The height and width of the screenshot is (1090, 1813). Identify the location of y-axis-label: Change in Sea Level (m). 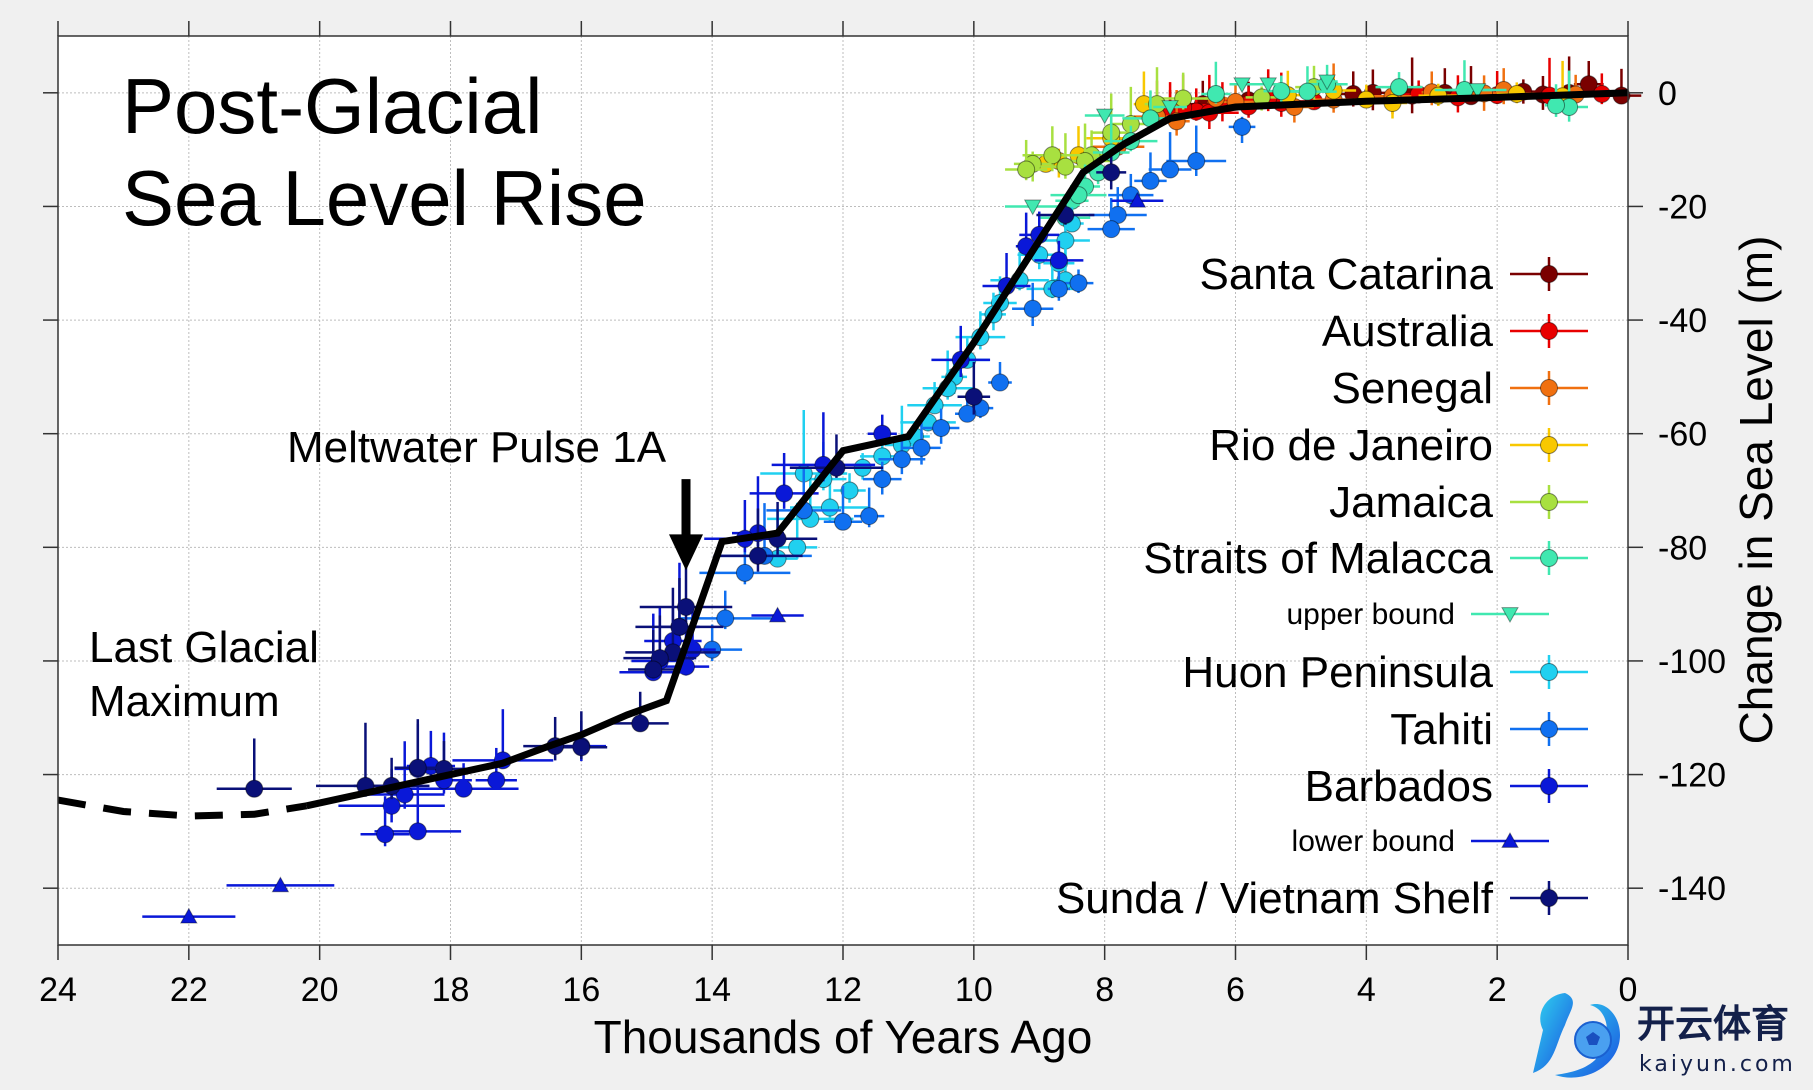
(1756, 490).